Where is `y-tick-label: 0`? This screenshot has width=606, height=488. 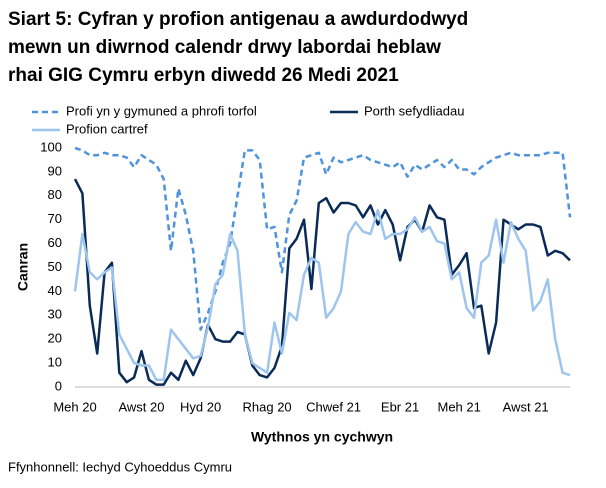
y-tick-label: 0 is located at coordinates (58, 385).